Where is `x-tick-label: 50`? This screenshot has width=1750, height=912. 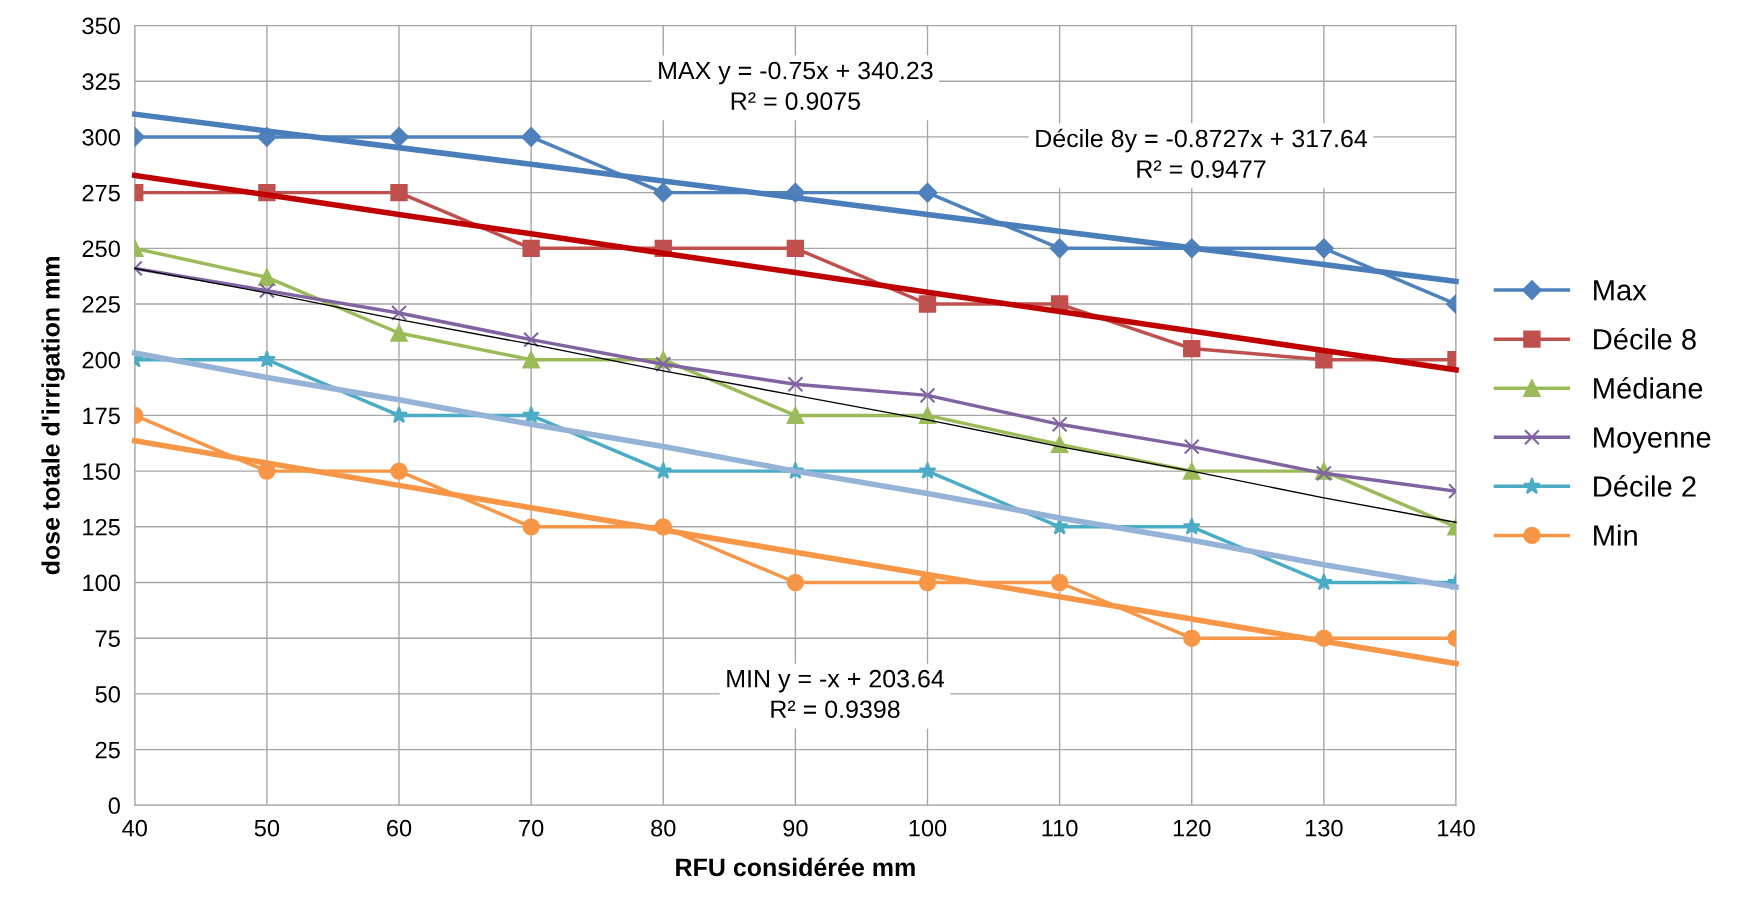
x-tick-label: 50 is located at coordinates (267, 828).